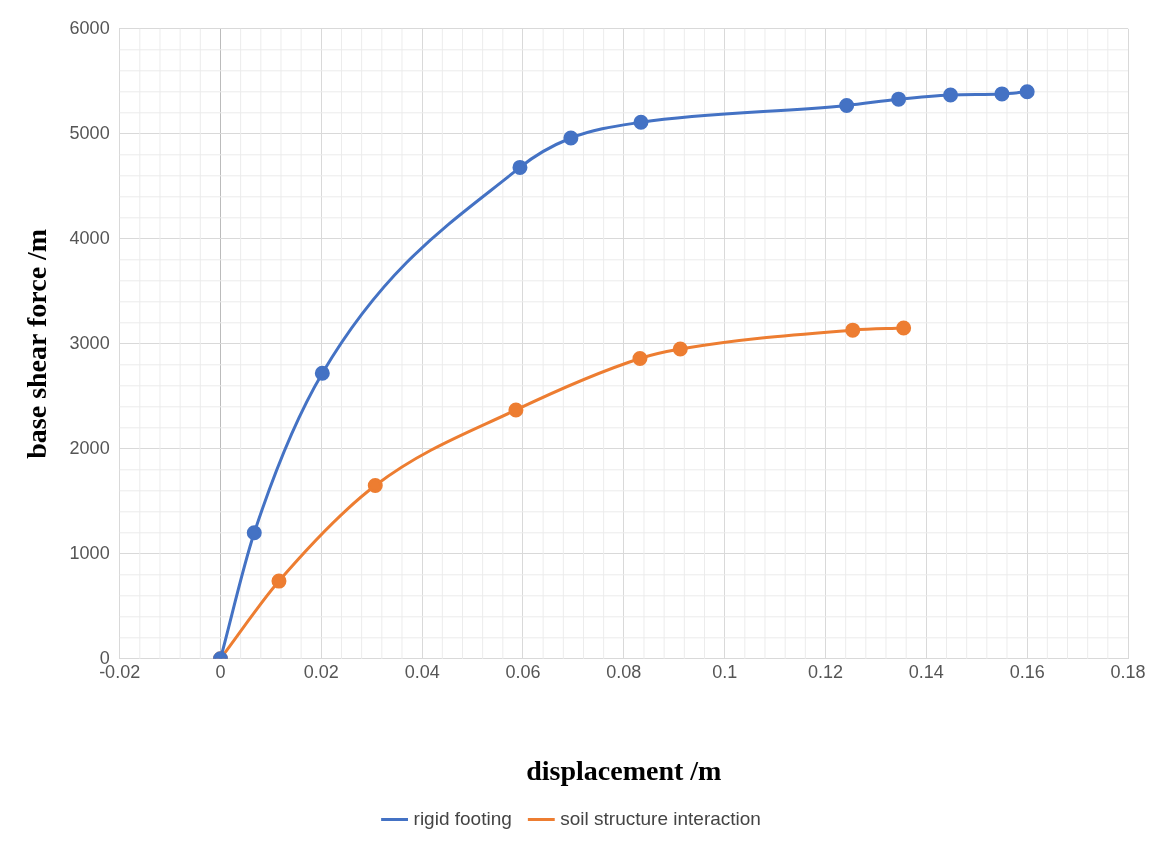 This screenshot has height=854, width=1171. Describe the element at coordinates (624, 671) in the screenshot. I see `x-tick-label: 0.08` at that location.